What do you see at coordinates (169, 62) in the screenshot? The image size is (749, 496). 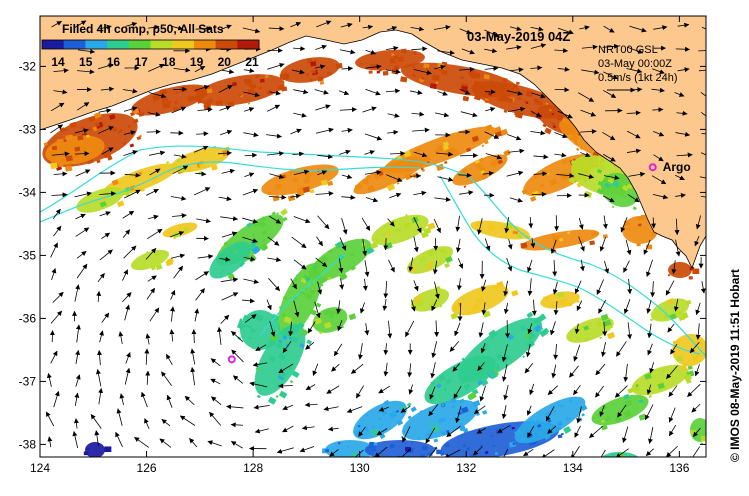 I see `colorbar-tick-label: 18` at bounding box center [169, 62].